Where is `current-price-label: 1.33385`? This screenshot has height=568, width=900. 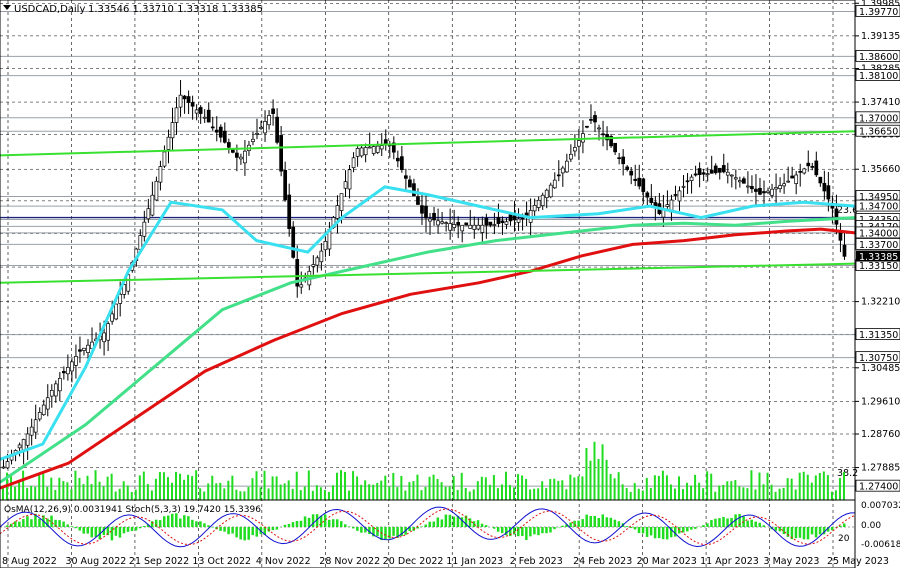 current-price-label: 1.33385 is located at coordinates (878, 257).